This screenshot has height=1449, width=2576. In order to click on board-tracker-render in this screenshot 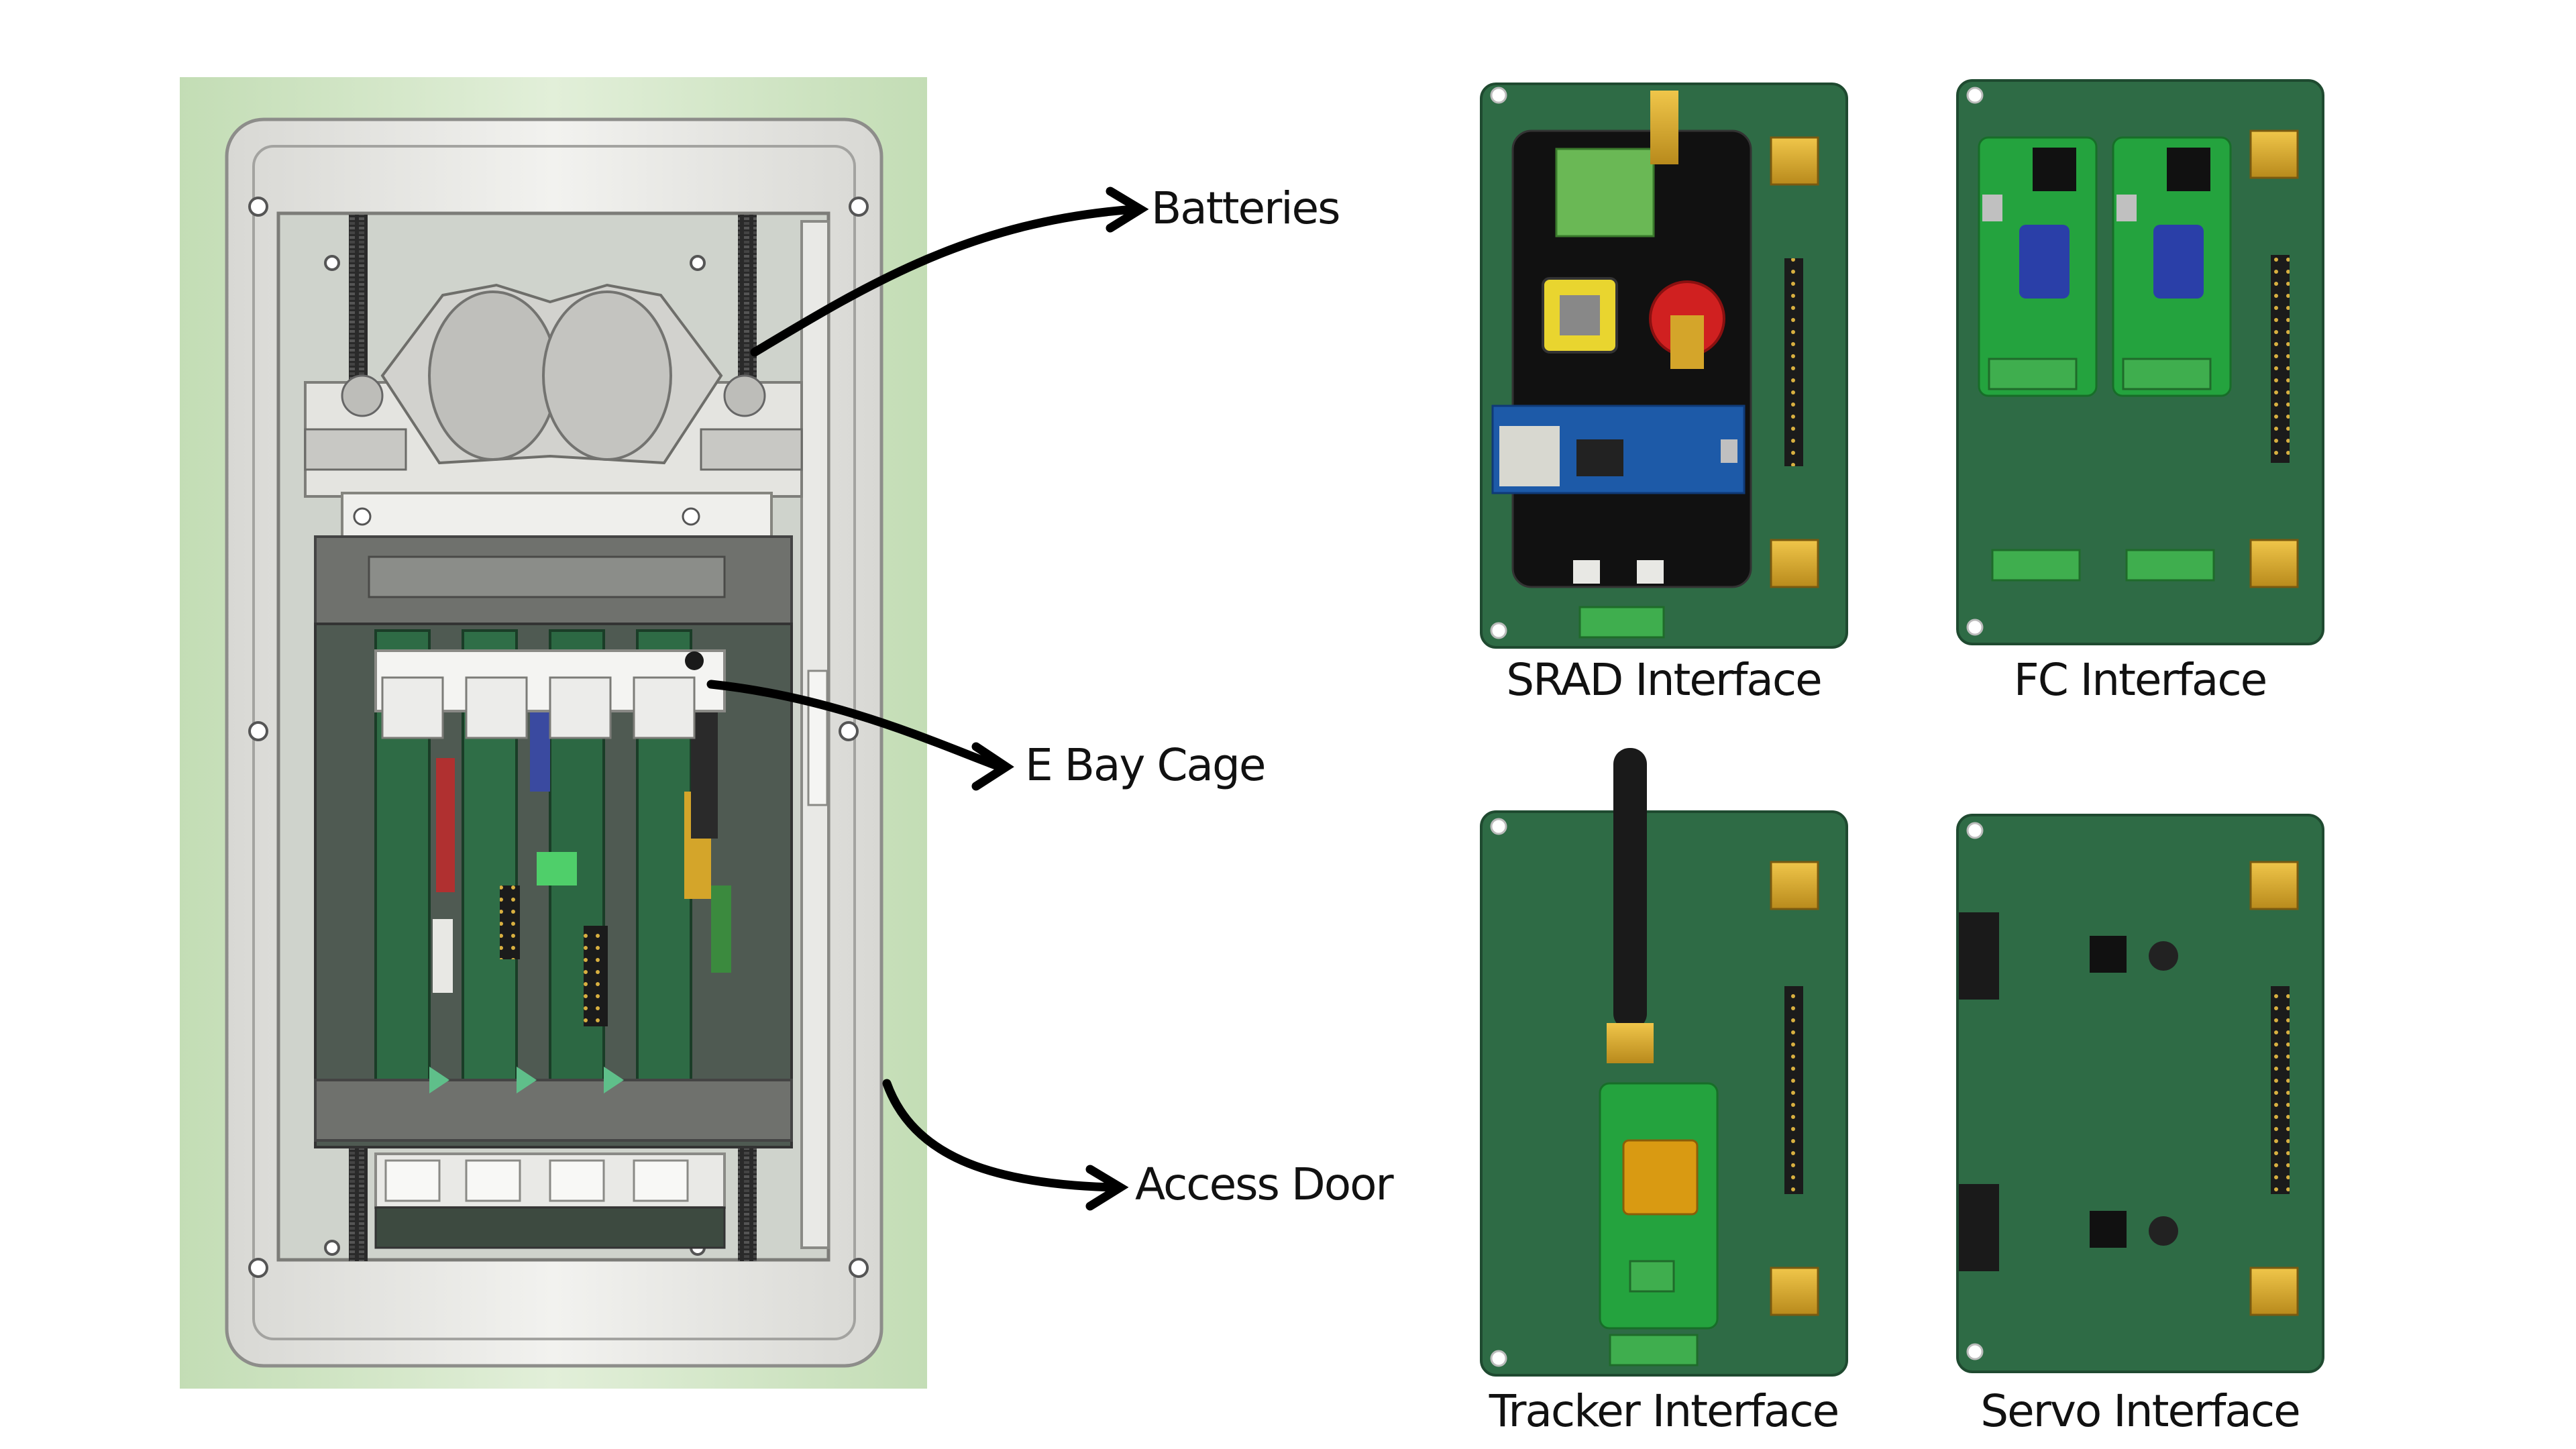, I will do `click(1664, 1062)`.